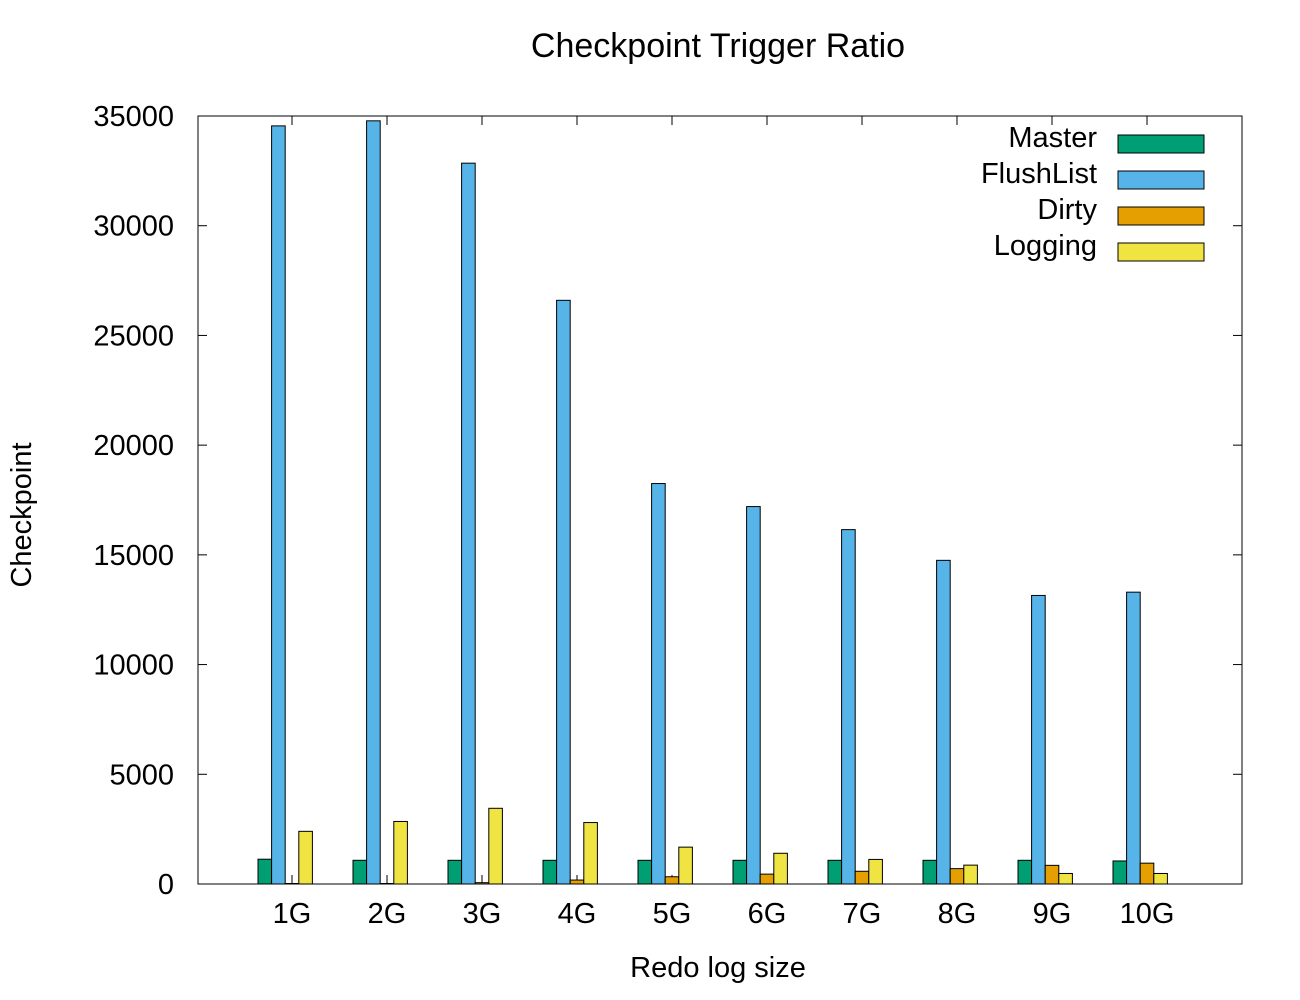 This screenshot has height=1000, width=1300. What do you see at coordinates (1147, 914) in the screenshot?
I see `x-tick-label: 10G` at bounding box center [1147, 914].